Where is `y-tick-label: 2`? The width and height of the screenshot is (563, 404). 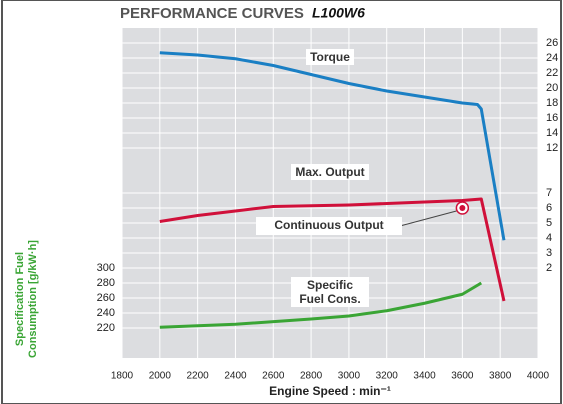
y-tick-label: 2 is located at coordinates (549, 268).